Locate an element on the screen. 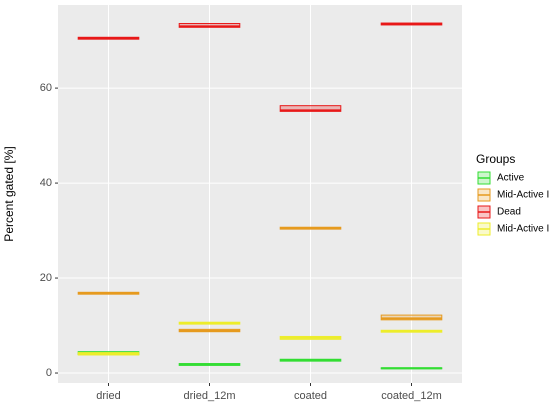 Image resolution: width=550 pixels, height=404 pixels. legend-label: Mid-Active II is located at coordinates (523, 229).